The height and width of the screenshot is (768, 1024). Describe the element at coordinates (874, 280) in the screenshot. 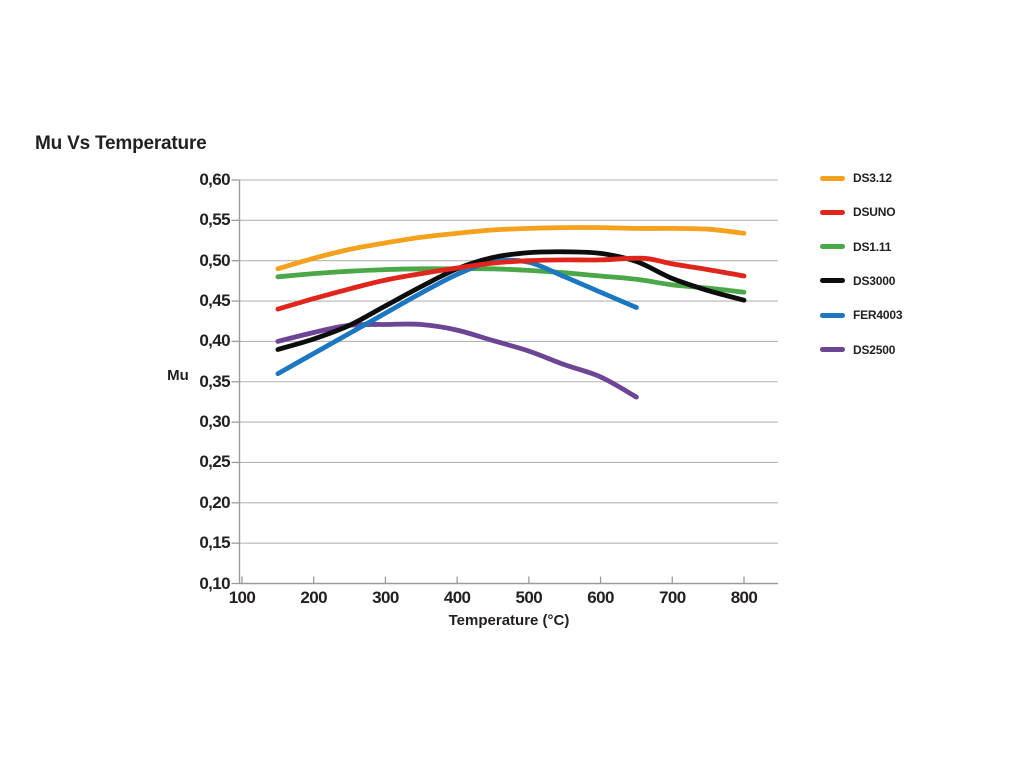

I see `legend-label: DS3000` at that location.